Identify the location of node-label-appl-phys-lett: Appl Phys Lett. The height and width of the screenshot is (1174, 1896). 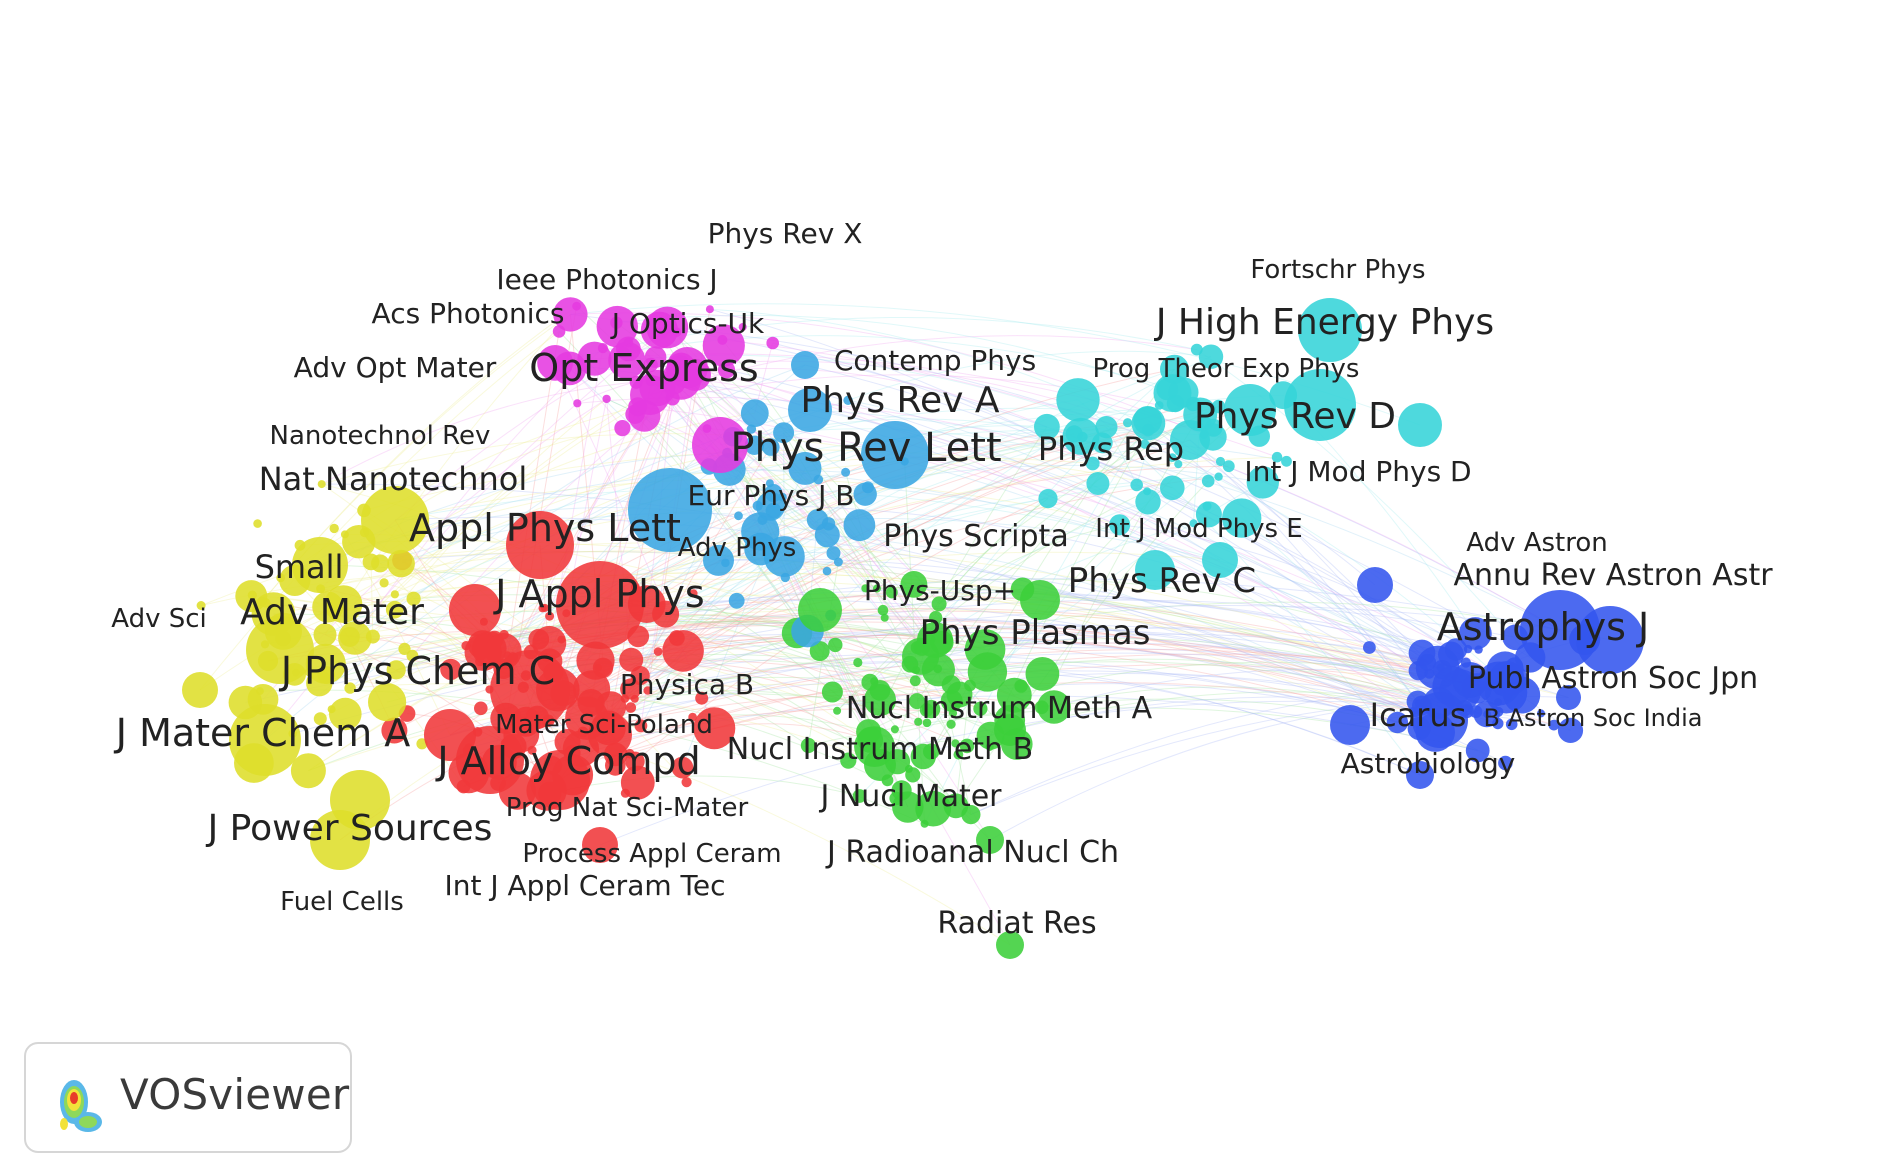
(545, 528).